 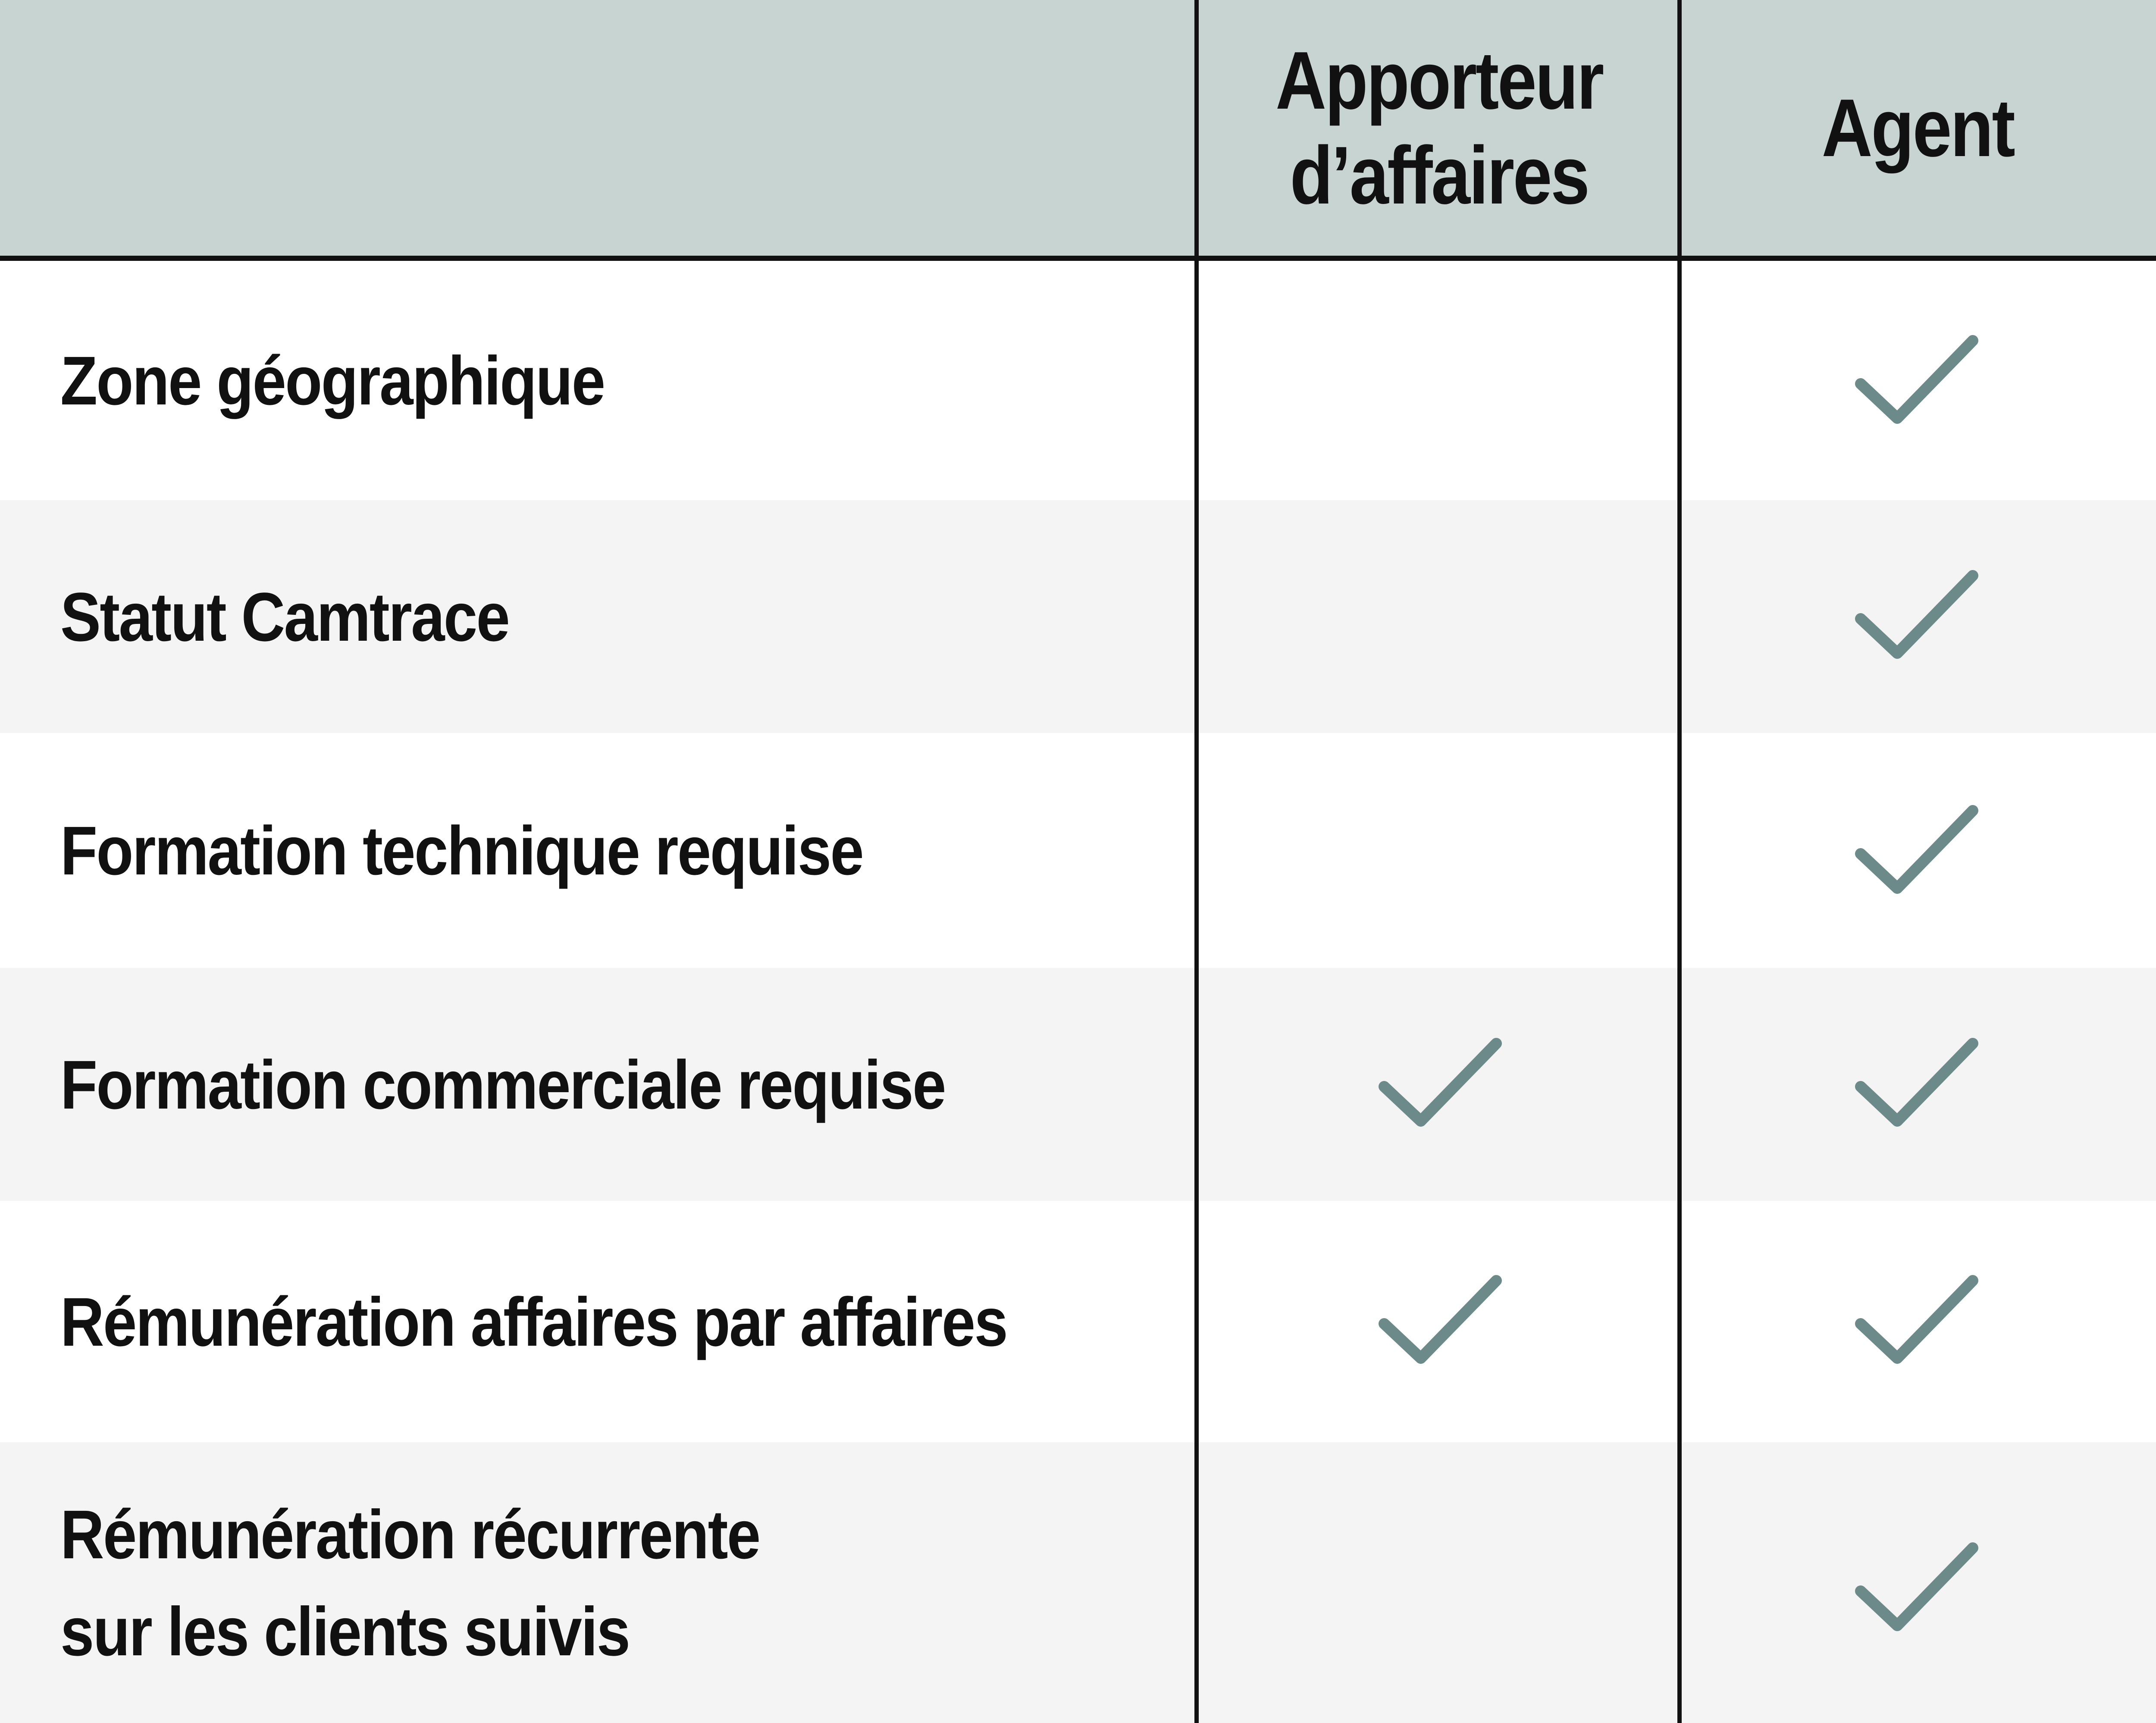 I want to click on row-label-line: Rémunération affaires par affaires, so click(x=534, y=1322).